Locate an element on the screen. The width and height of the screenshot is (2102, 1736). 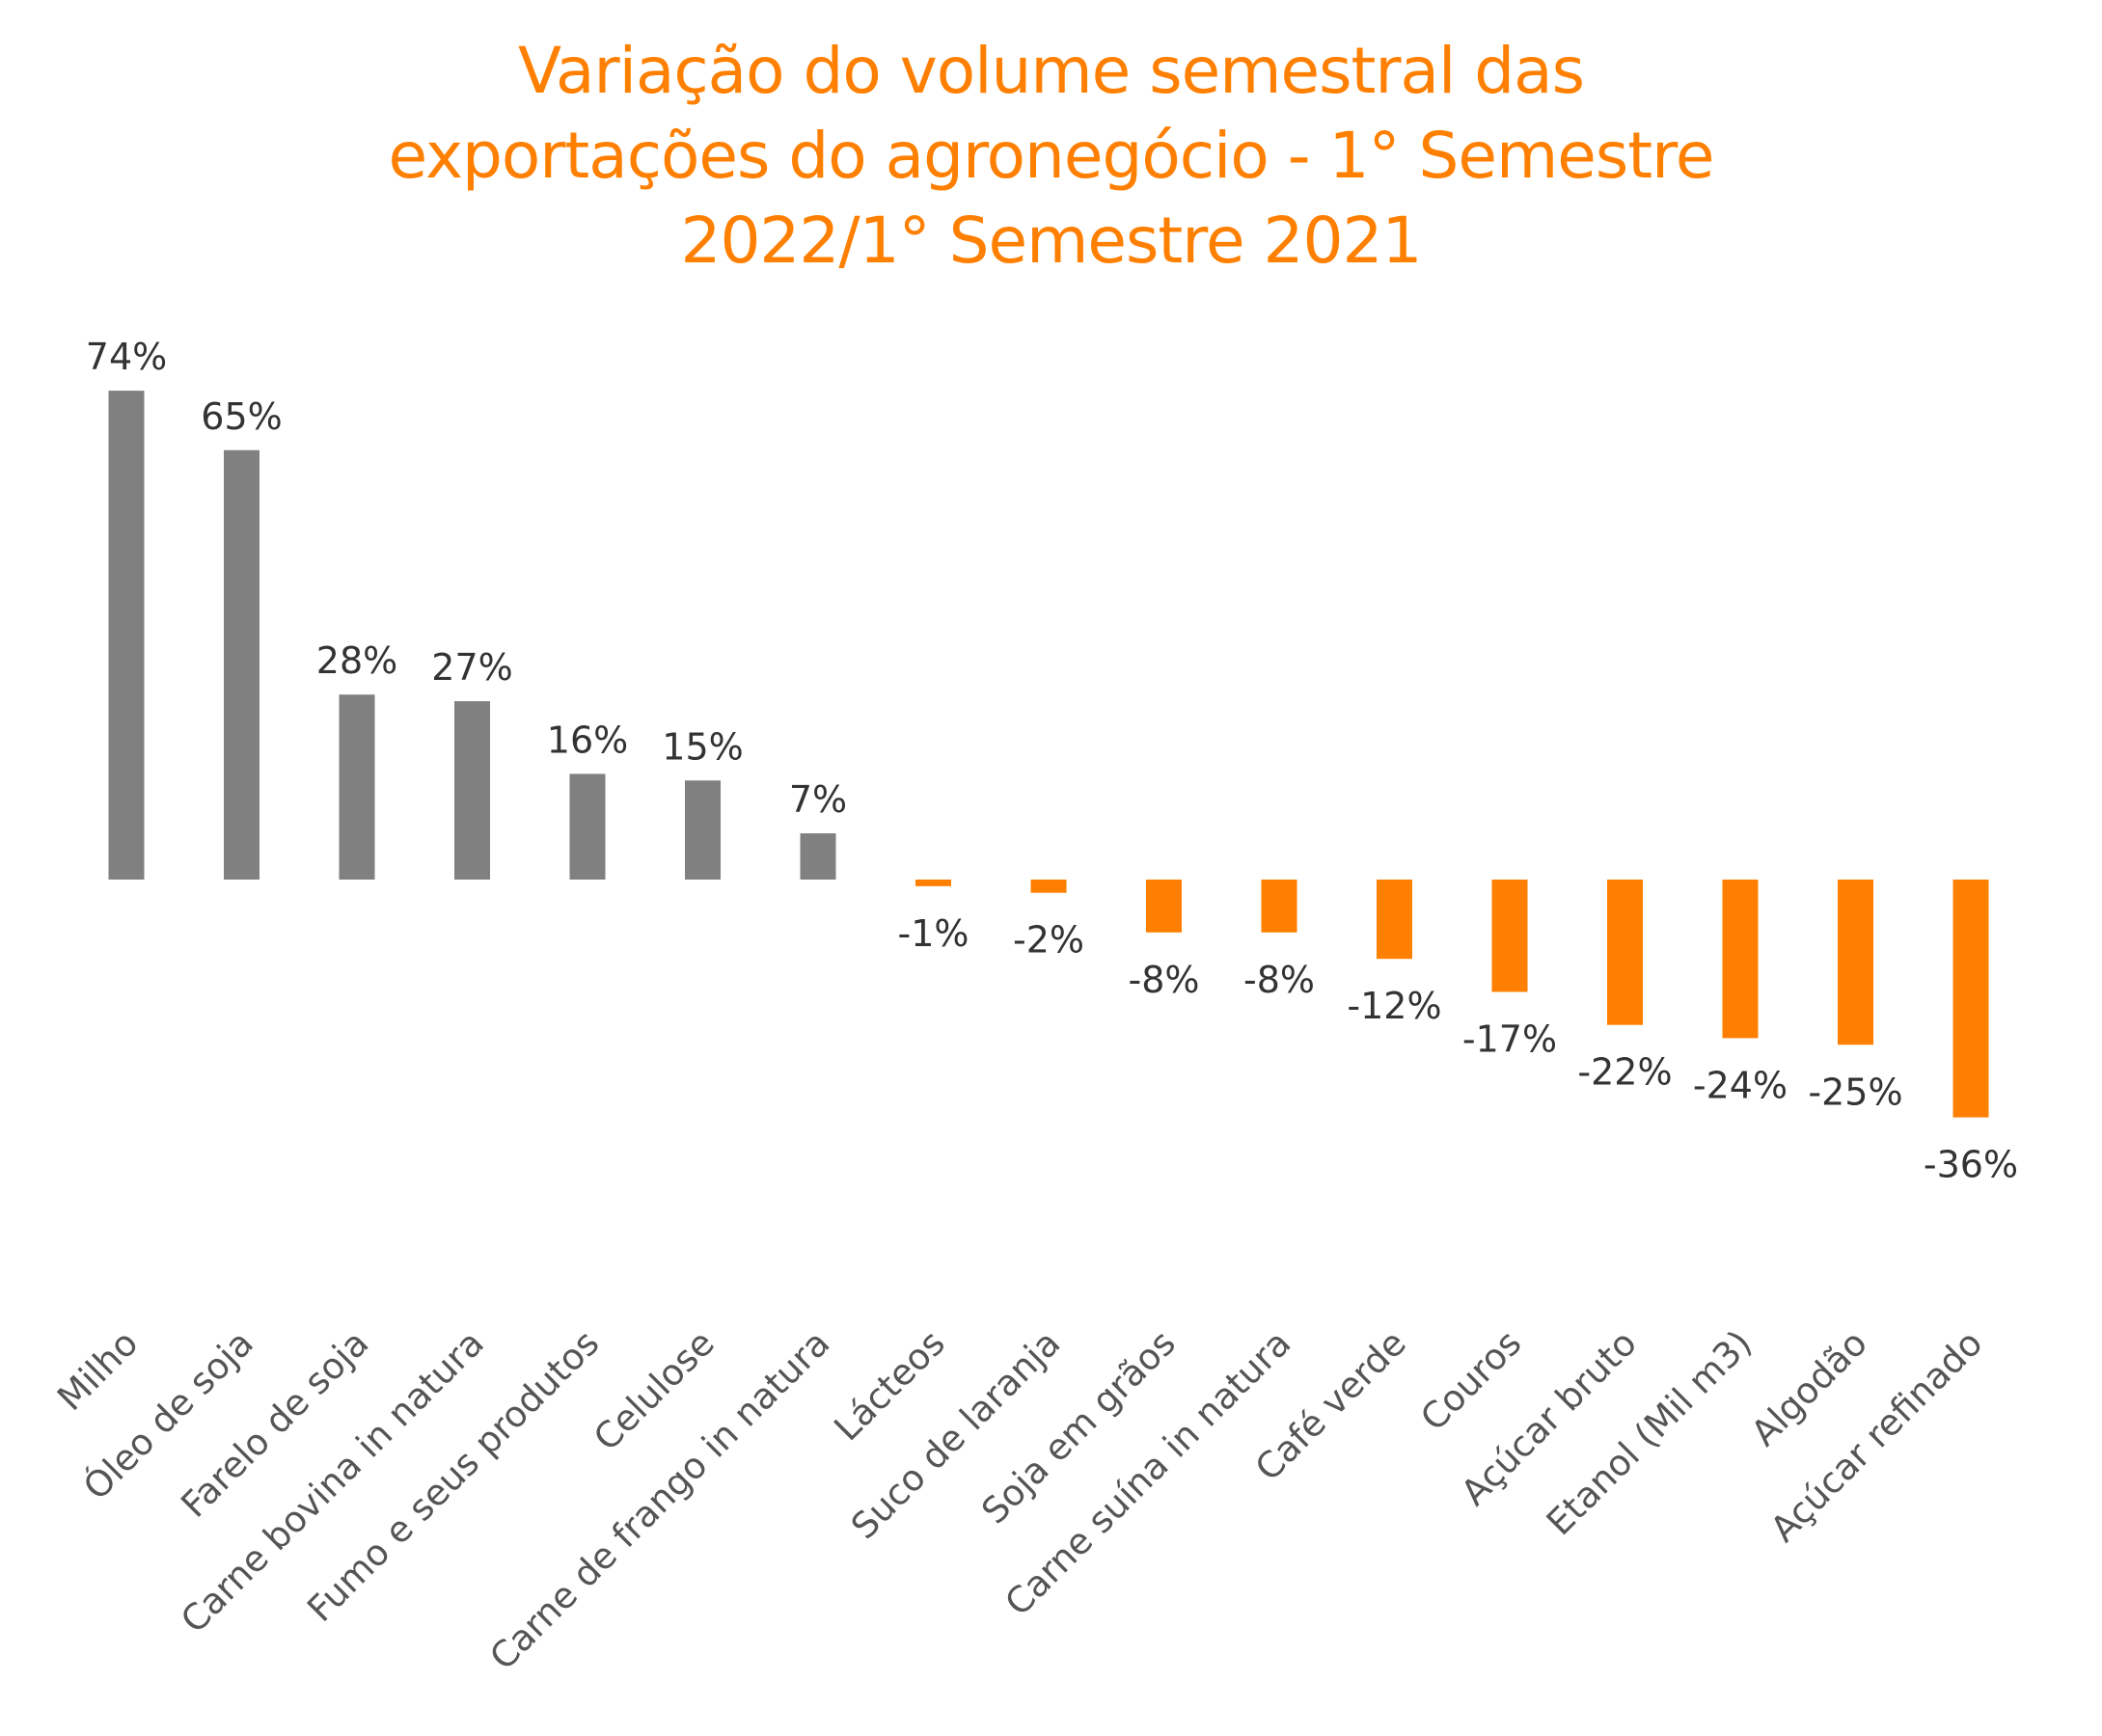
chart-title-line-2: exportações do agronegócio - 1° Semestre is located at coordinates (1051, 156).